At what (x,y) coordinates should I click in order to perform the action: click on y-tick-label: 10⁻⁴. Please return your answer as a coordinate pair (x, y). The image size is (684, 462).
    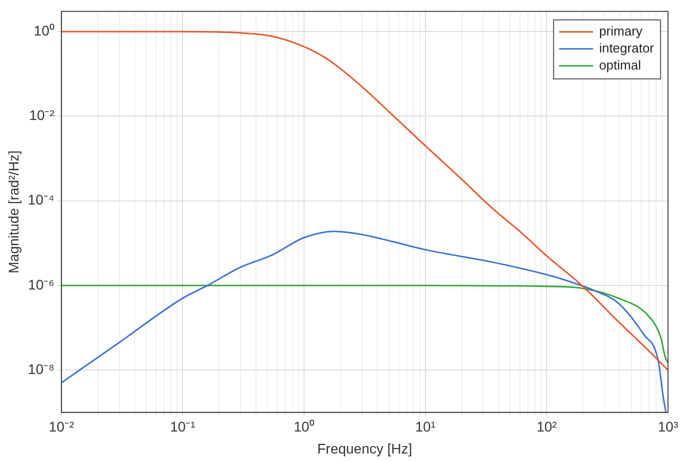
    Looking at the image, I should click on (41, 200).